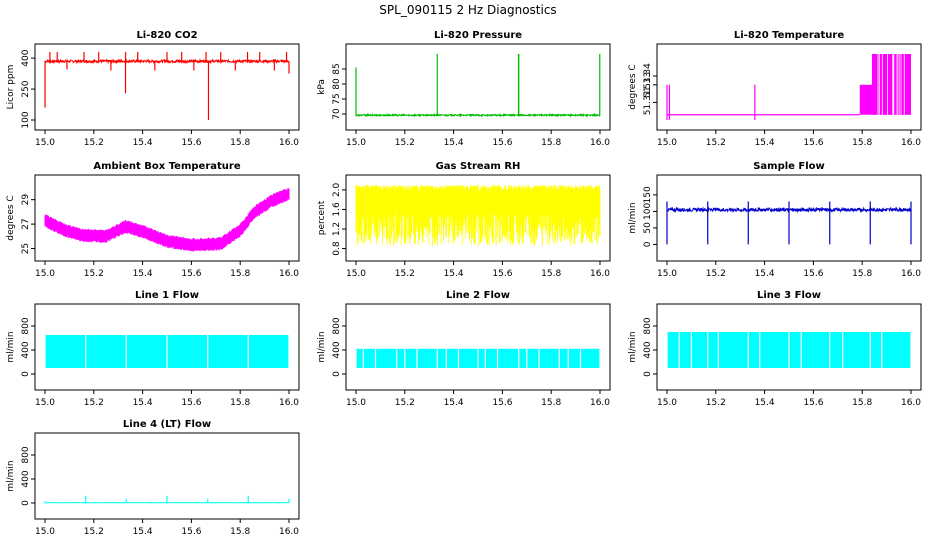 The image size is (936, 540). What do you see at coordinates (26, 248) in the screenshot?
I see `y-tick-label: 25` at bounding box center [26, 248].